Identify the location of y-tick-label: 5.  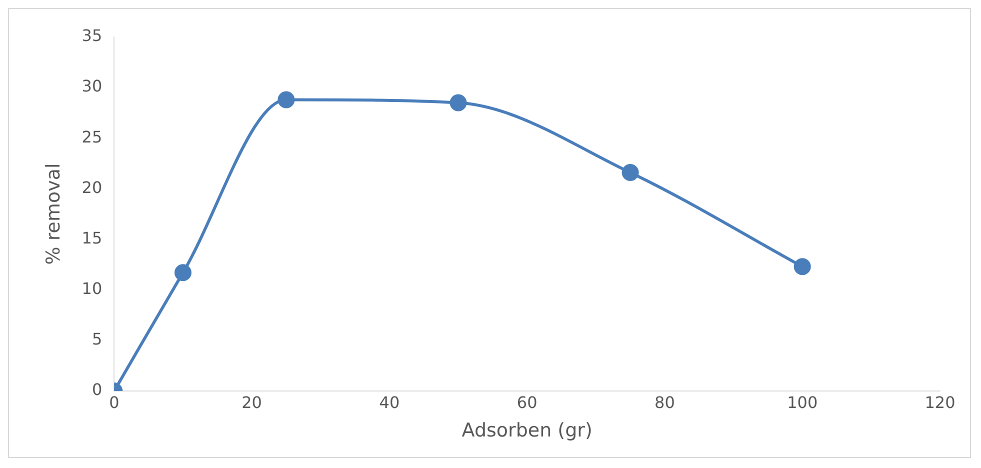
(97, 339).